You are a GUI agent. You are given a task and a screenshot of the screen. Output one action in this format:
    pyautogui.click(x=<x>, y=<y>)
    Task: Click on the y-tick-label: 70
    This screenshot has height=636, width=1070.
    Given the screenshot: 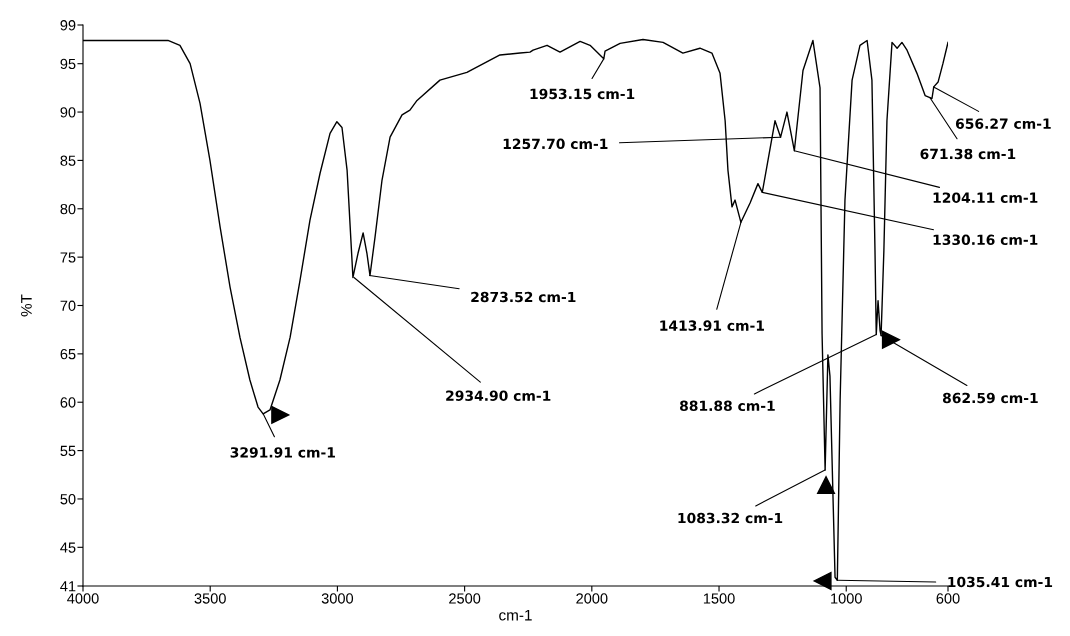 What is the action you would take?
    pyautogui.click(x=68, y=305)
    